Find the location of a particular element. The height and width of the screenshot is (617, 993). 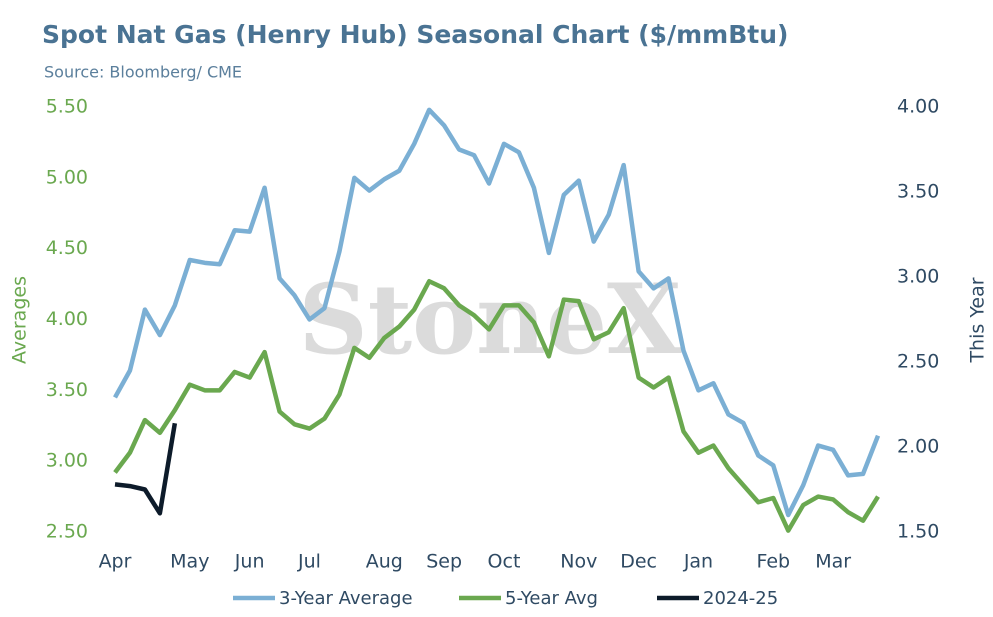

x-tick-label: Jan is located at coordinates (698, 562).